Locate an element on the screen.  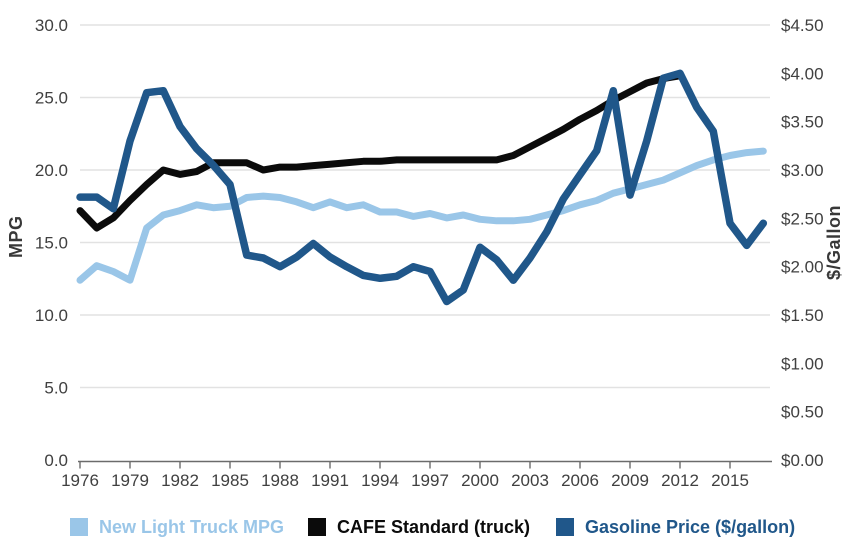
x-axis-tick-label: 2003 is located at coordinates (530, 480).